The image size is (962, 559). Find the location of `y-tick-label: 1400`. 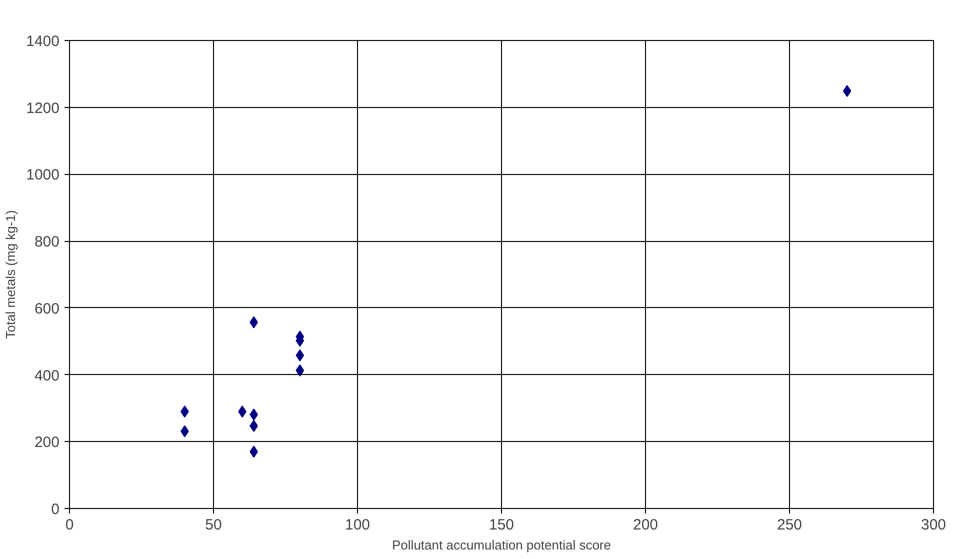

y-tick-label: 1400 is located at coordinates (43, 41).